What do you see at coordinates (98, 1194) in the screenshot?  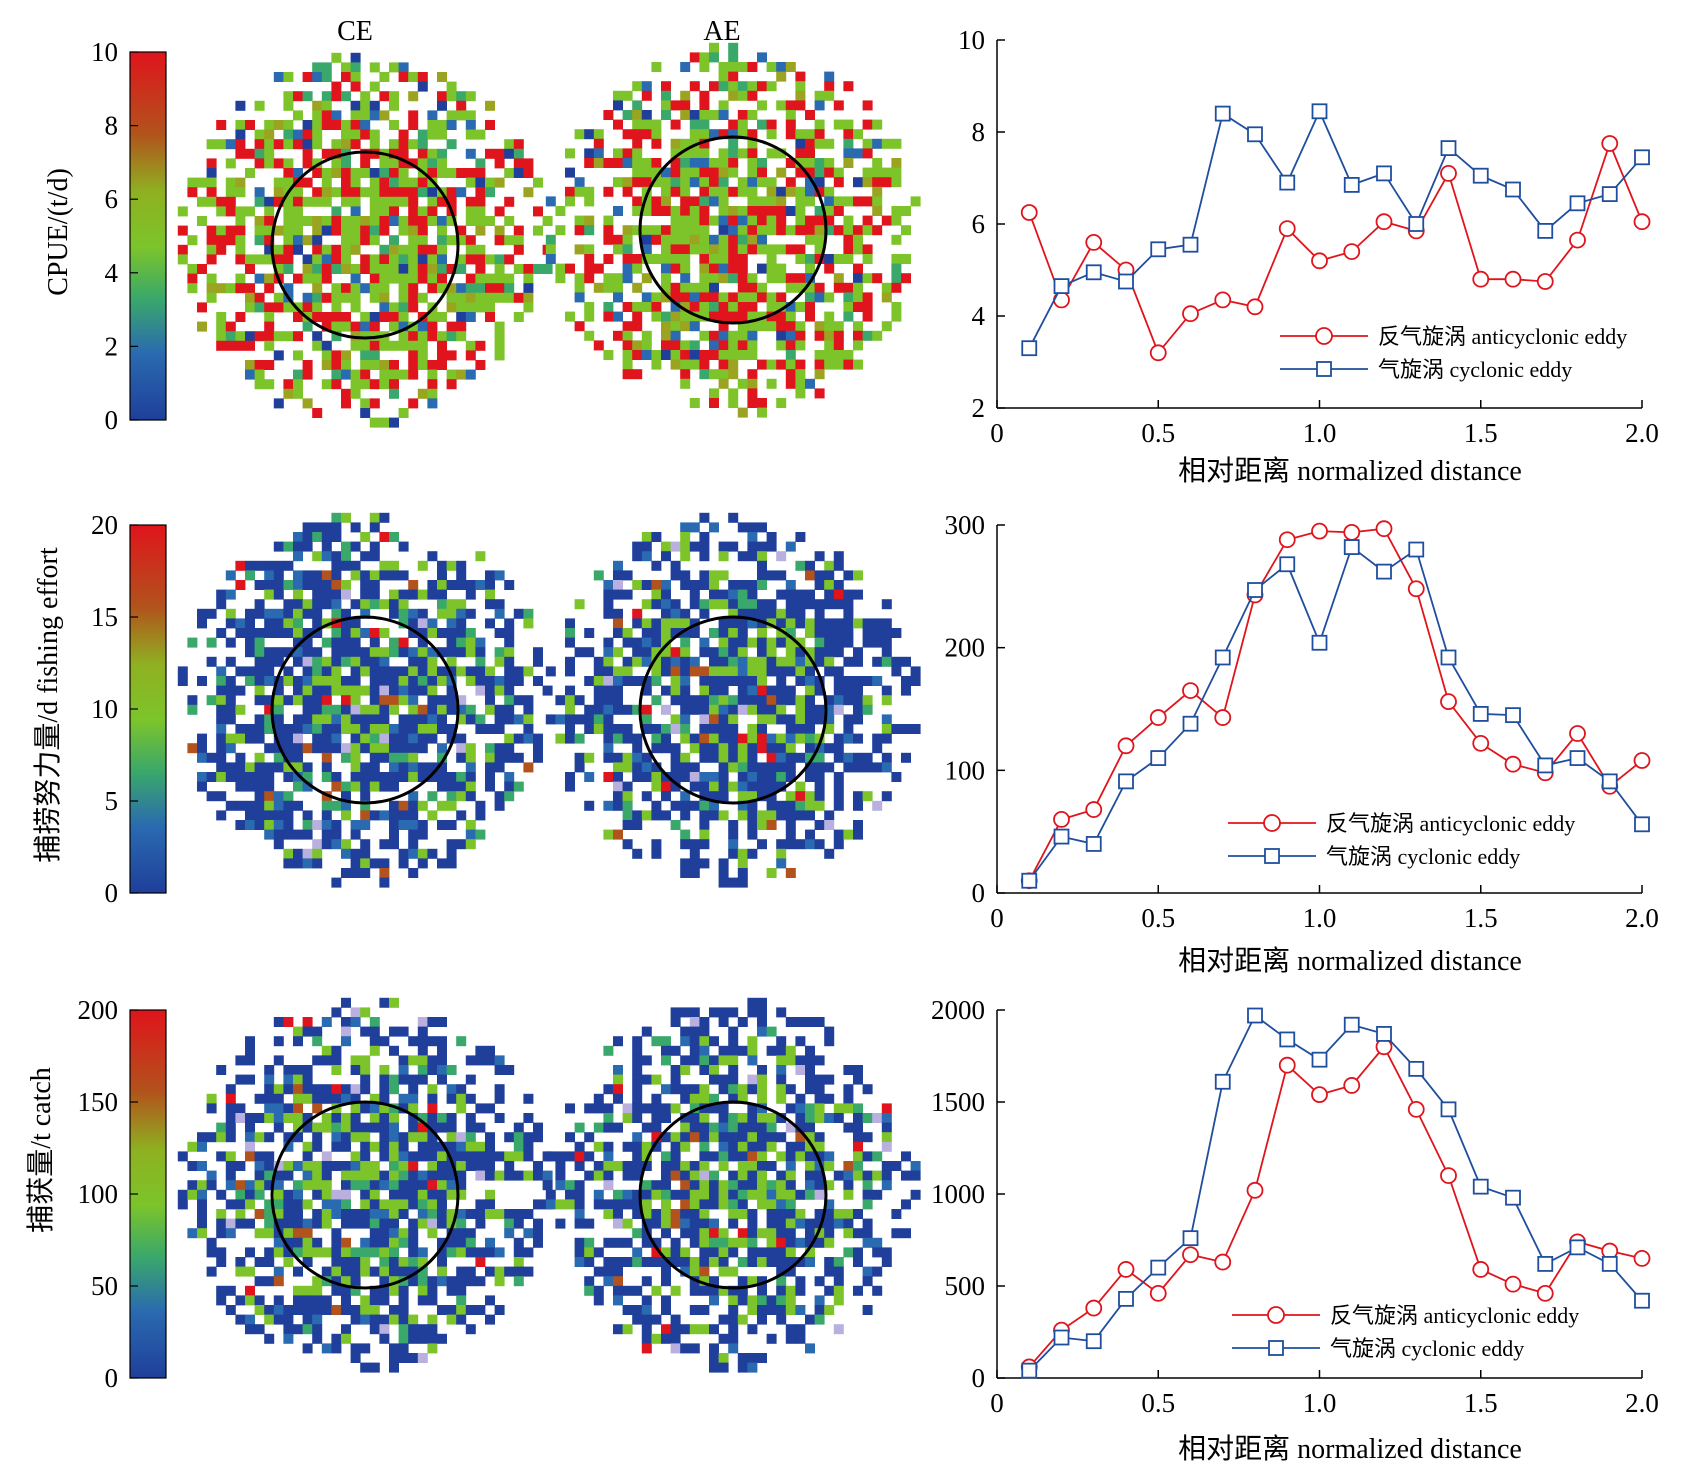 I see `colorbar-tick-label: 100` at bounding box center [98, 1194].